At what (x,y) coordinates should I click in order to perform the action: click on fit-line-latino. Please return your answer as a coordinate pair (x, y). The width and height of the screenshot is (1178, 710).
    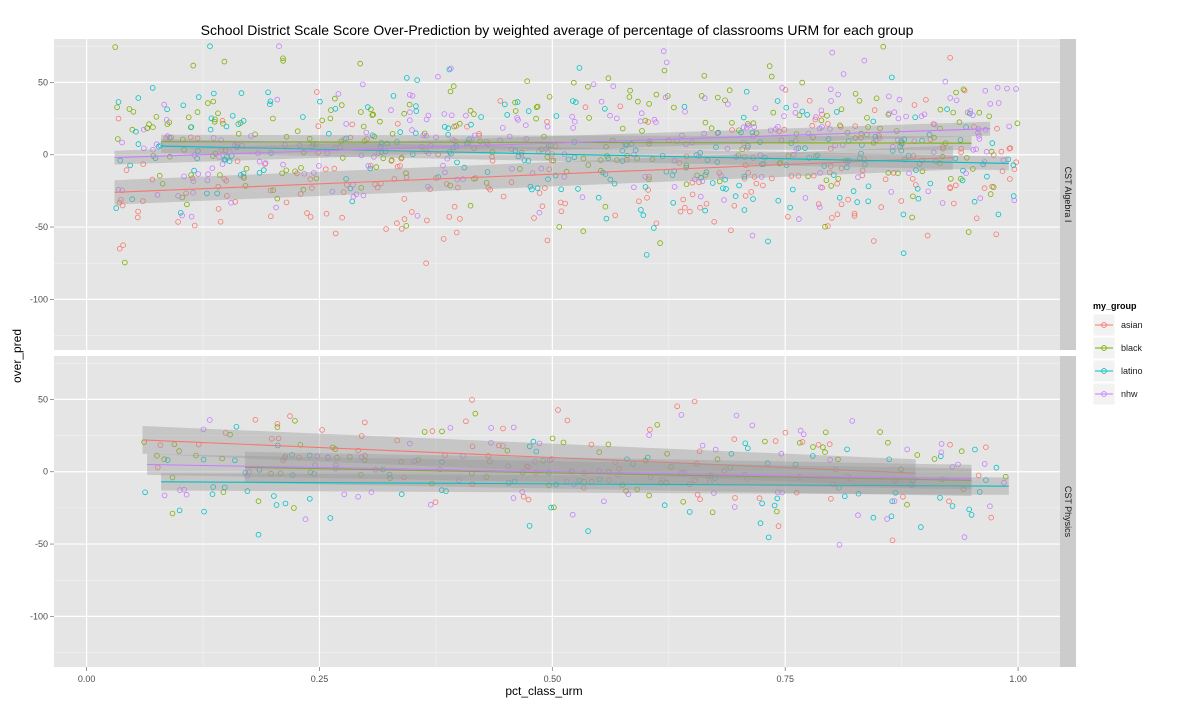
    Looking at the image, I should click on (585, 154).